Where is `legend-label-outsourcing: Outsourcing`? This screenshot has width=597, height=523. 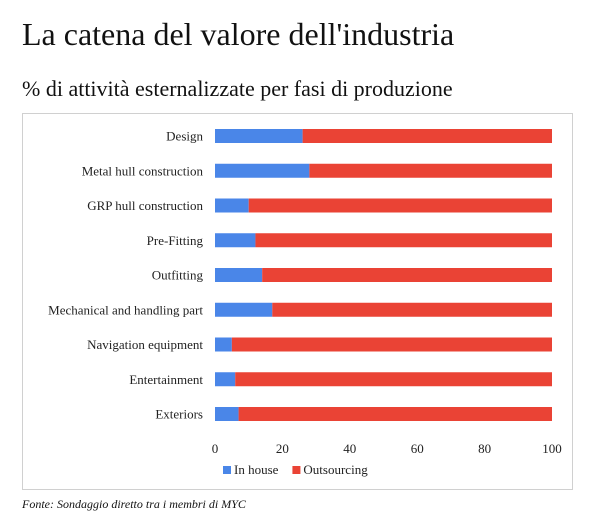 legend-label-outsourcing: Outsourcing is located at coordinates (335, 469).